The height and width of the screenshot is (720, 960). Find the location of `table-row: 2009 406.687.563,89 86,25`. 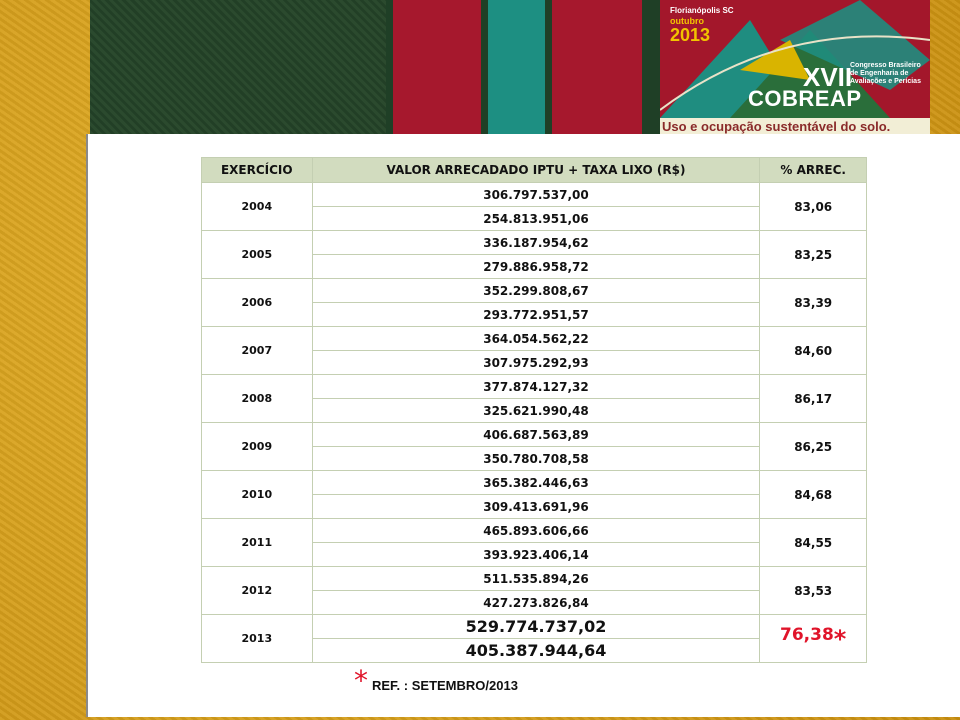

table-row: 2009 406.687.563,89 86,25 is located at coordinates (534, 446).